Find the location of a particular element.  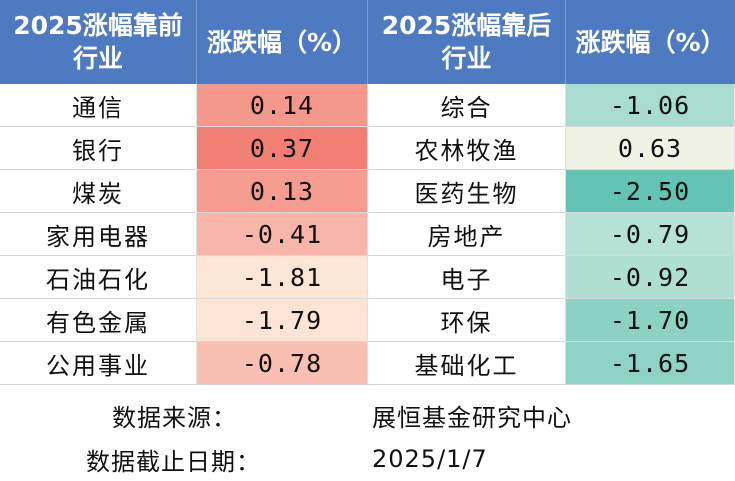

bottom-industry-name: 医药生物 is located at coordinates (467, 191).